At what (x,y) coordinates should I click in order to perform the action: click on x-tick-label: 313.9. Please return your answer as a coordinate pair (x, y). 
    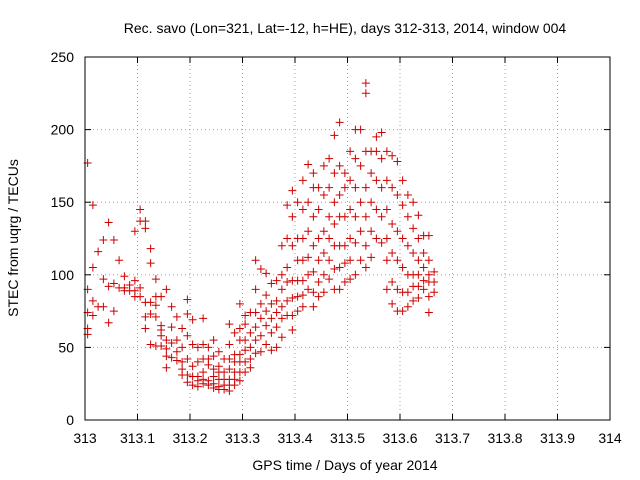
    Looking at the image, I should click on (557, 438).